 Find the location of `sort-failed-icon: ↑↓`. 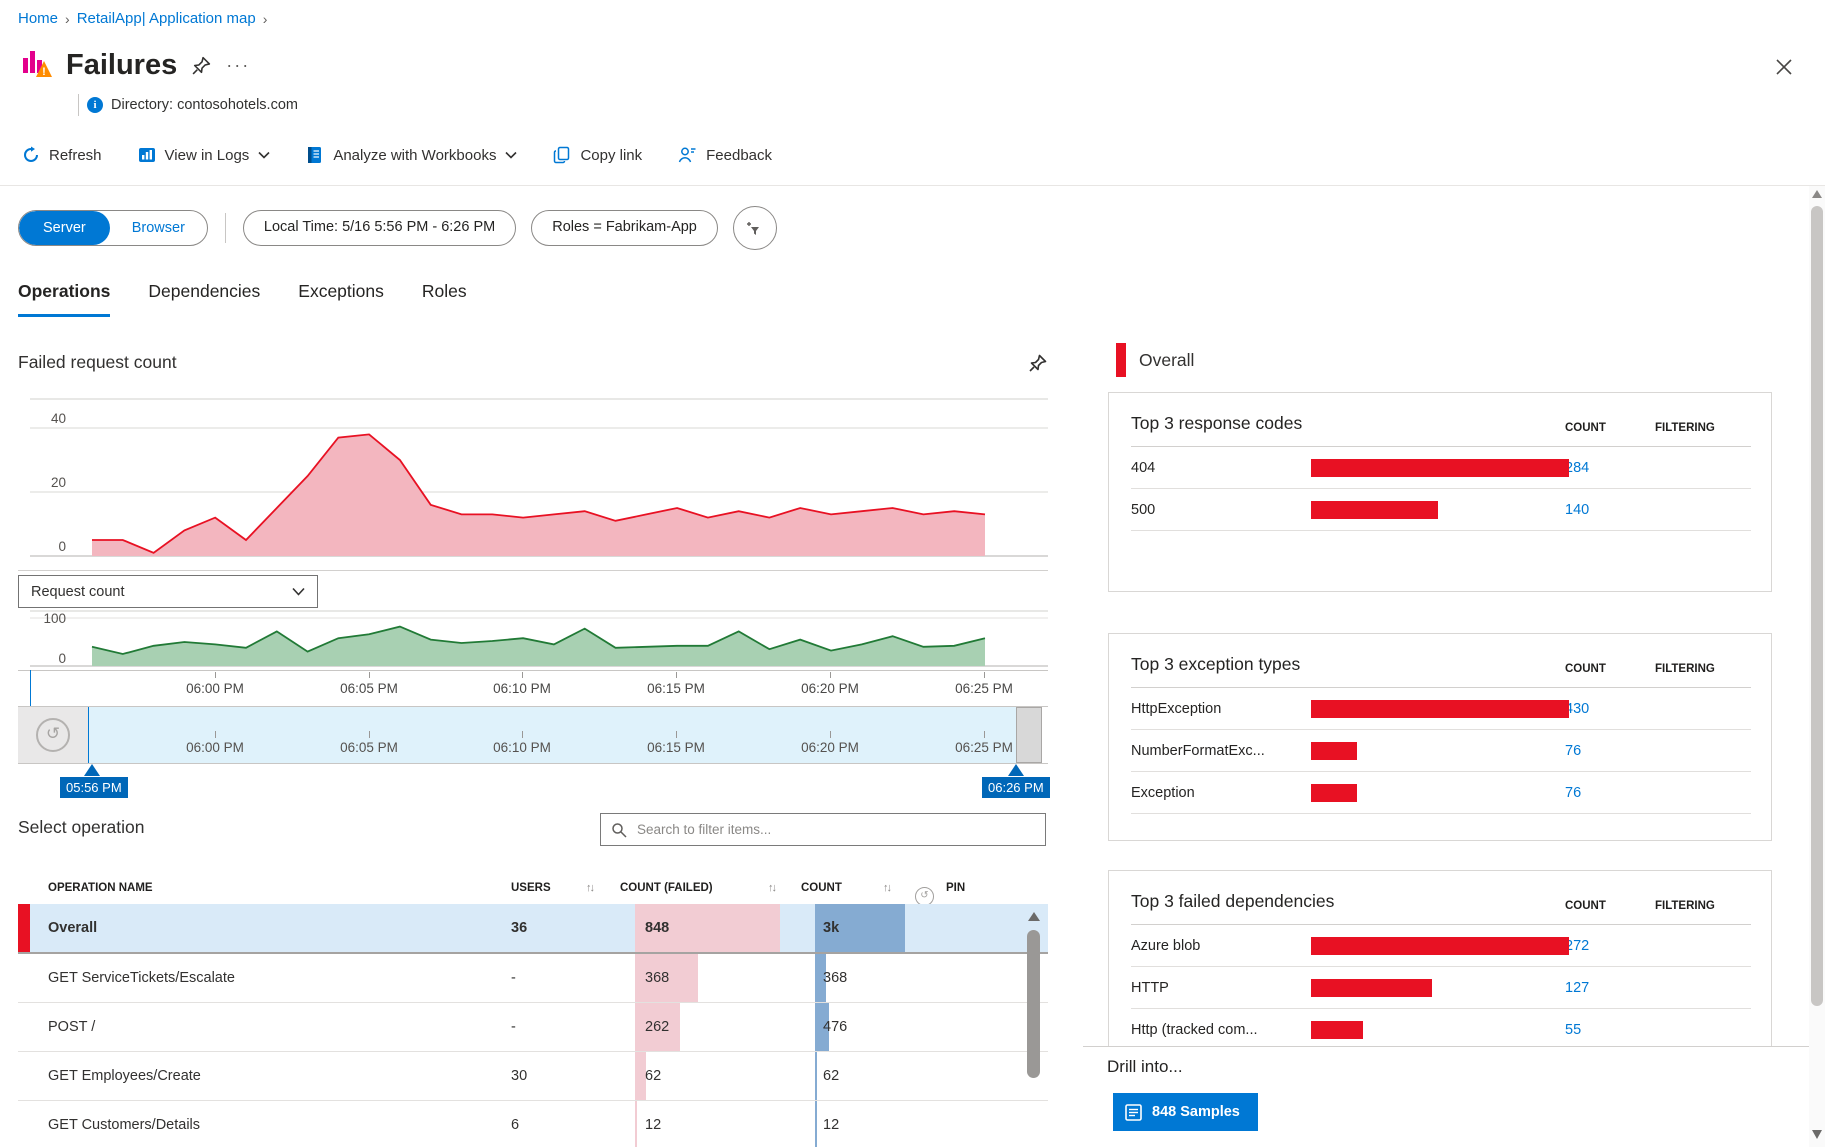

sort-failed-icon: ↑↓ is located at coordinates (772, 888).